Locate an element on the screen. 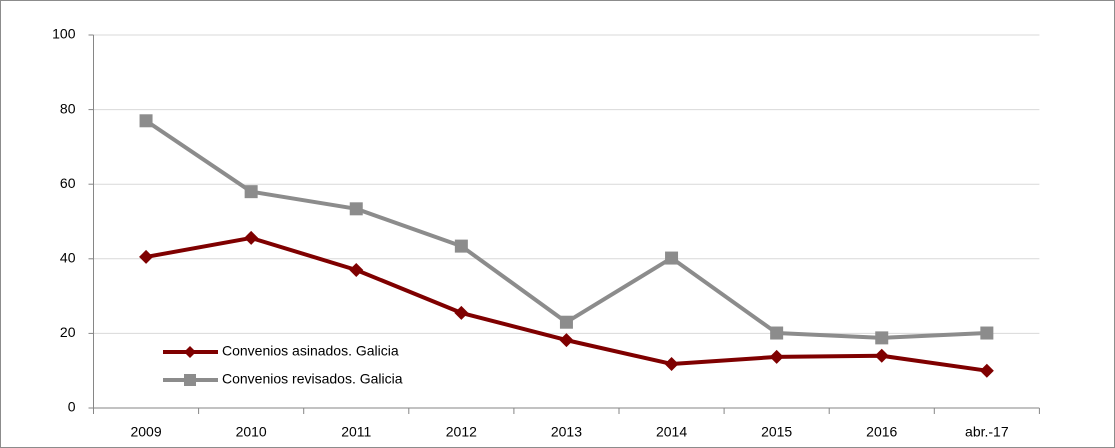  x-tick-label: 2012 is located at coordinates (461, 432).